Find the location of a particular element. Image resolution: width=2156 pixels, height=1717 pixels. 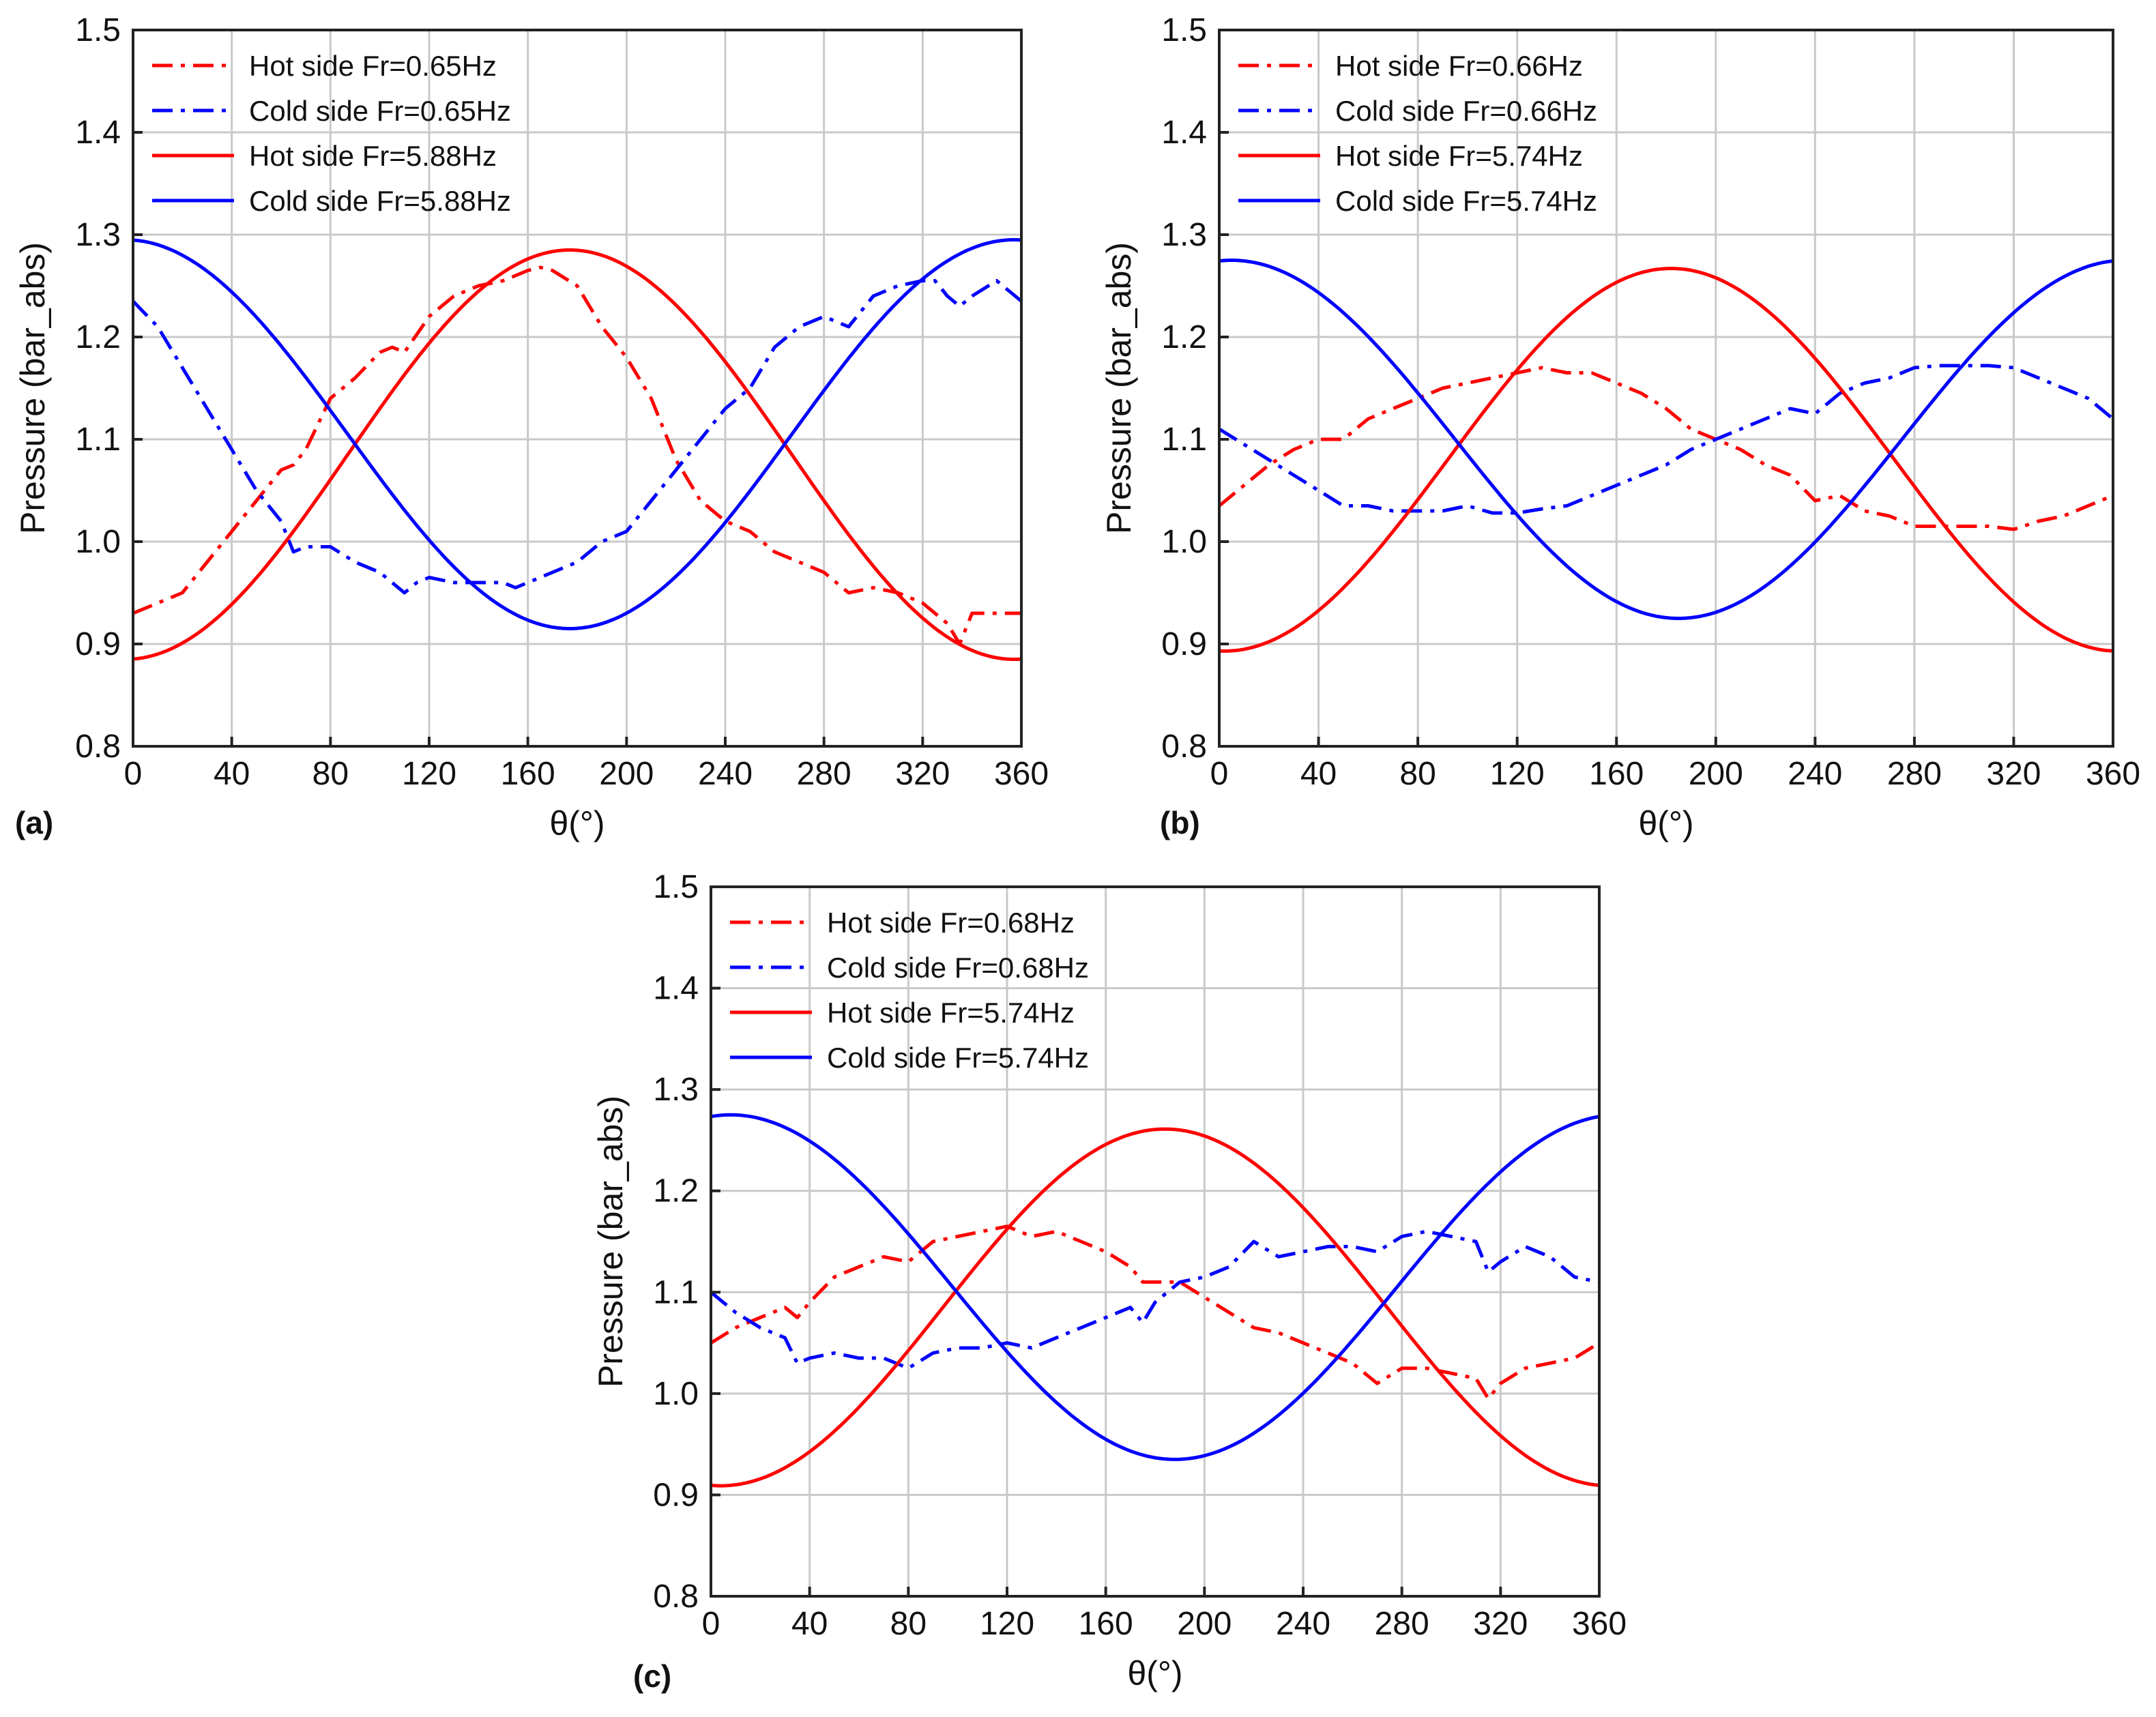

legend-entry: Hot side Fr=0.68Hz is located at coordinates (951, 923).